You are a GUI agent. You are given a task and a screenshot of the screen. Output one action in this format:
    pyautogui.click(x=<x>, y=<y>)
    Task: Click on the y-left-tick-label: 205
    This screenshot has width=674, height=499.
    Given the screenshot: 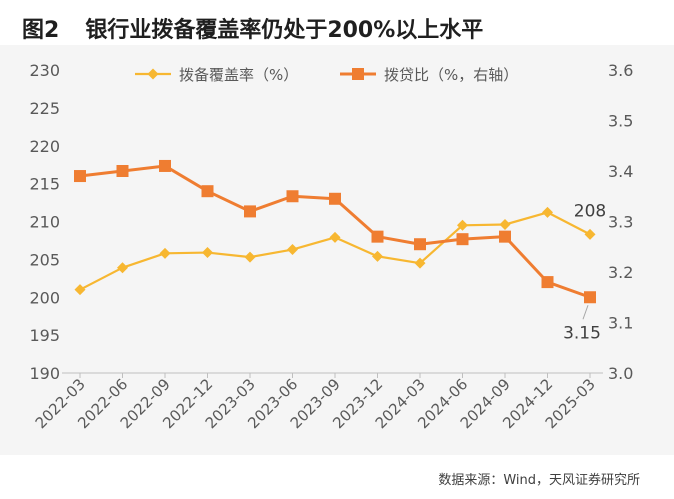 What is the action you would take?
    pyautogui.click(x=44, y=259)
    